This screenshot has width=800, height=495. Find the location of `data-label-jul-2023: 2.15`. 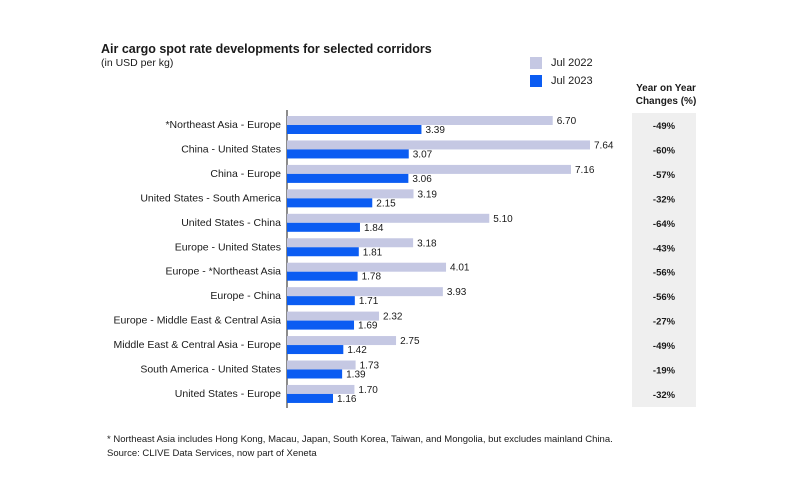

data-label-jul-2023: 2.15 is located at coordinates (386, 203).